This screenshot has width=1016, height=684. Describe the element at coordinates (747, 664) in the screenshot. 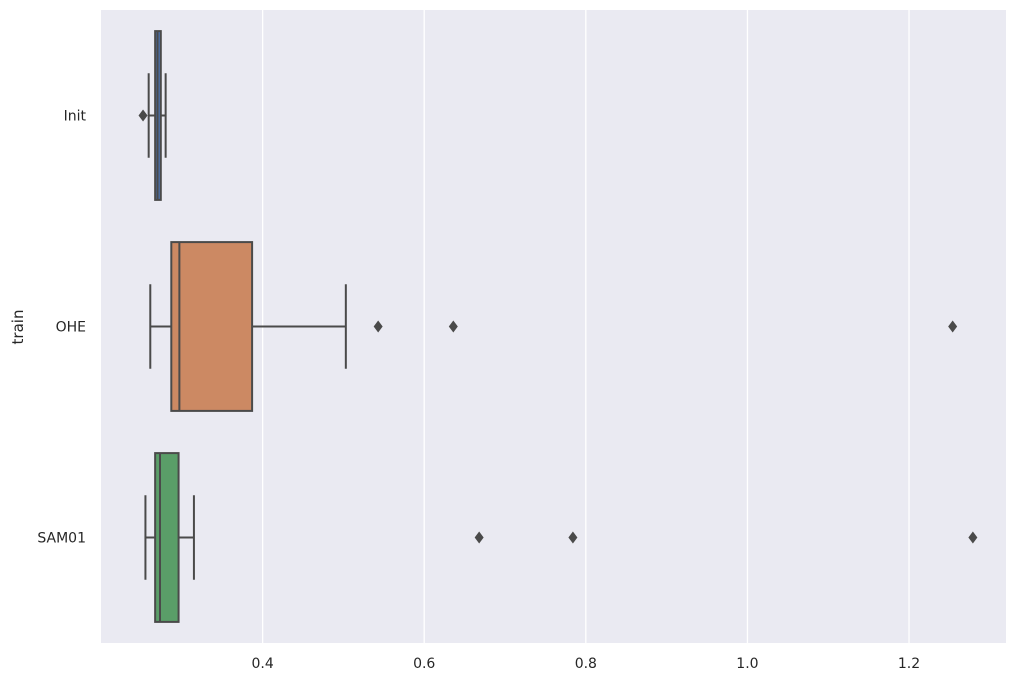

I see `x-tick-label: 1.0` at that location.